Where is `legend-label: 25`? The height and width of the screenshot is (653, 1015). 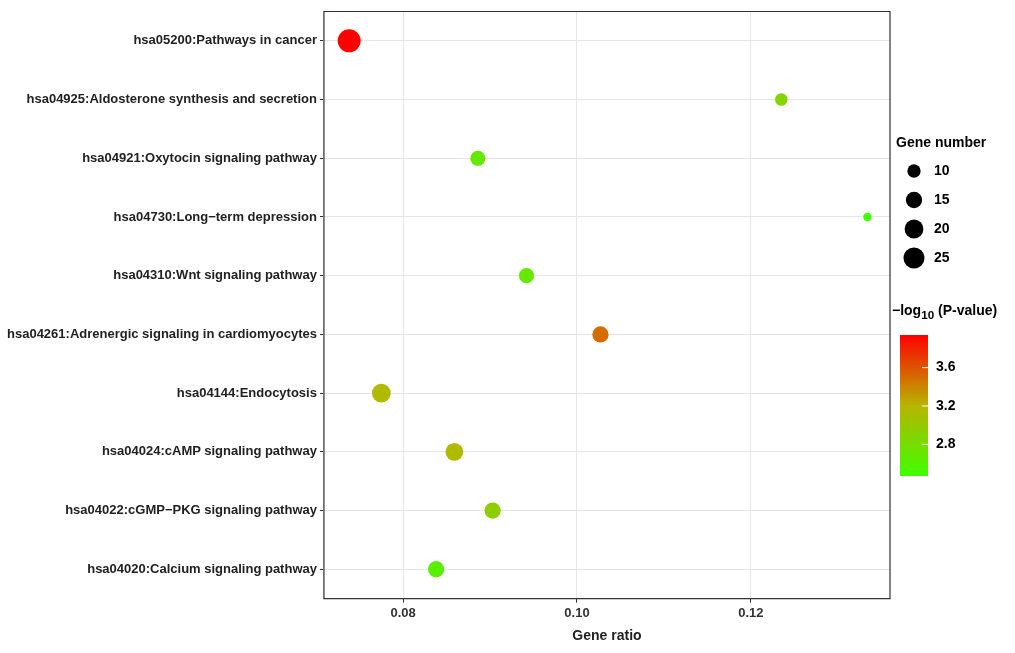 legend-label: 25 is located at coordinates (942, 256).